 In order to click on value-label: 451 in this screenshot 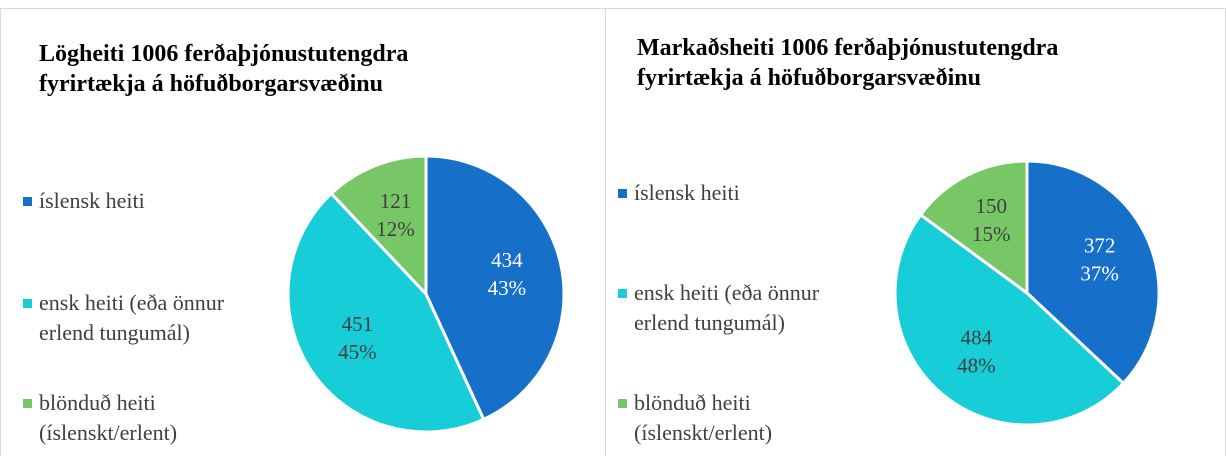, I will do `click(358, 324)`.